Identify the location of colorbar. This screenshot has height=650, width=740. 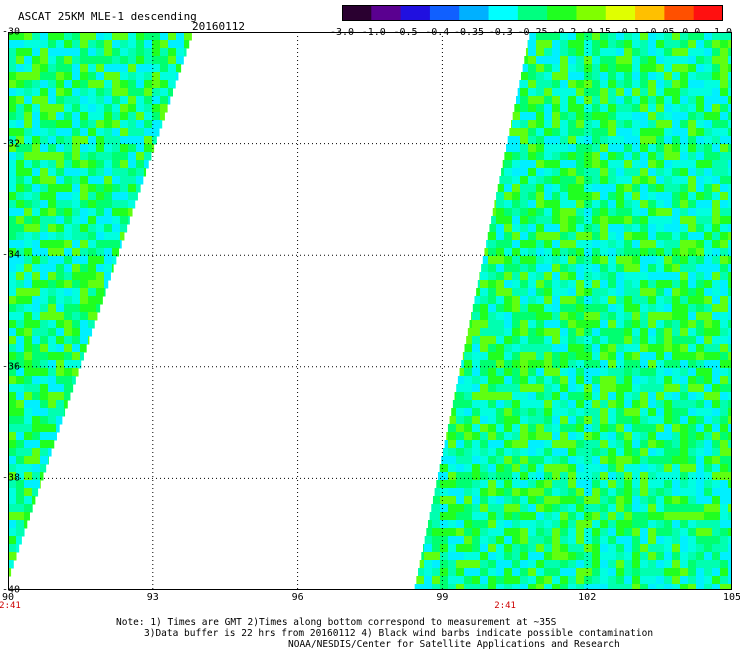
(532, 13).